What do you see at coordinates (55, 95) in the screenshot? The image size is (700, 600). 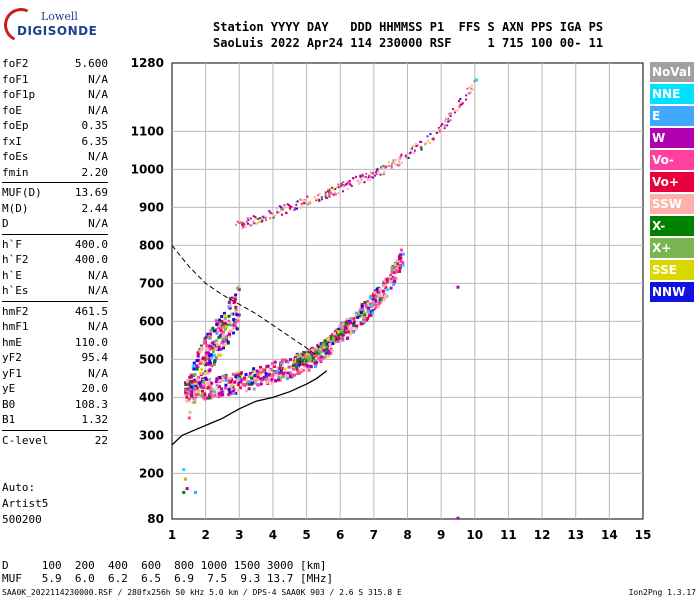 I see `param-row: foF1p N/A` at bounding box center [55, 95].